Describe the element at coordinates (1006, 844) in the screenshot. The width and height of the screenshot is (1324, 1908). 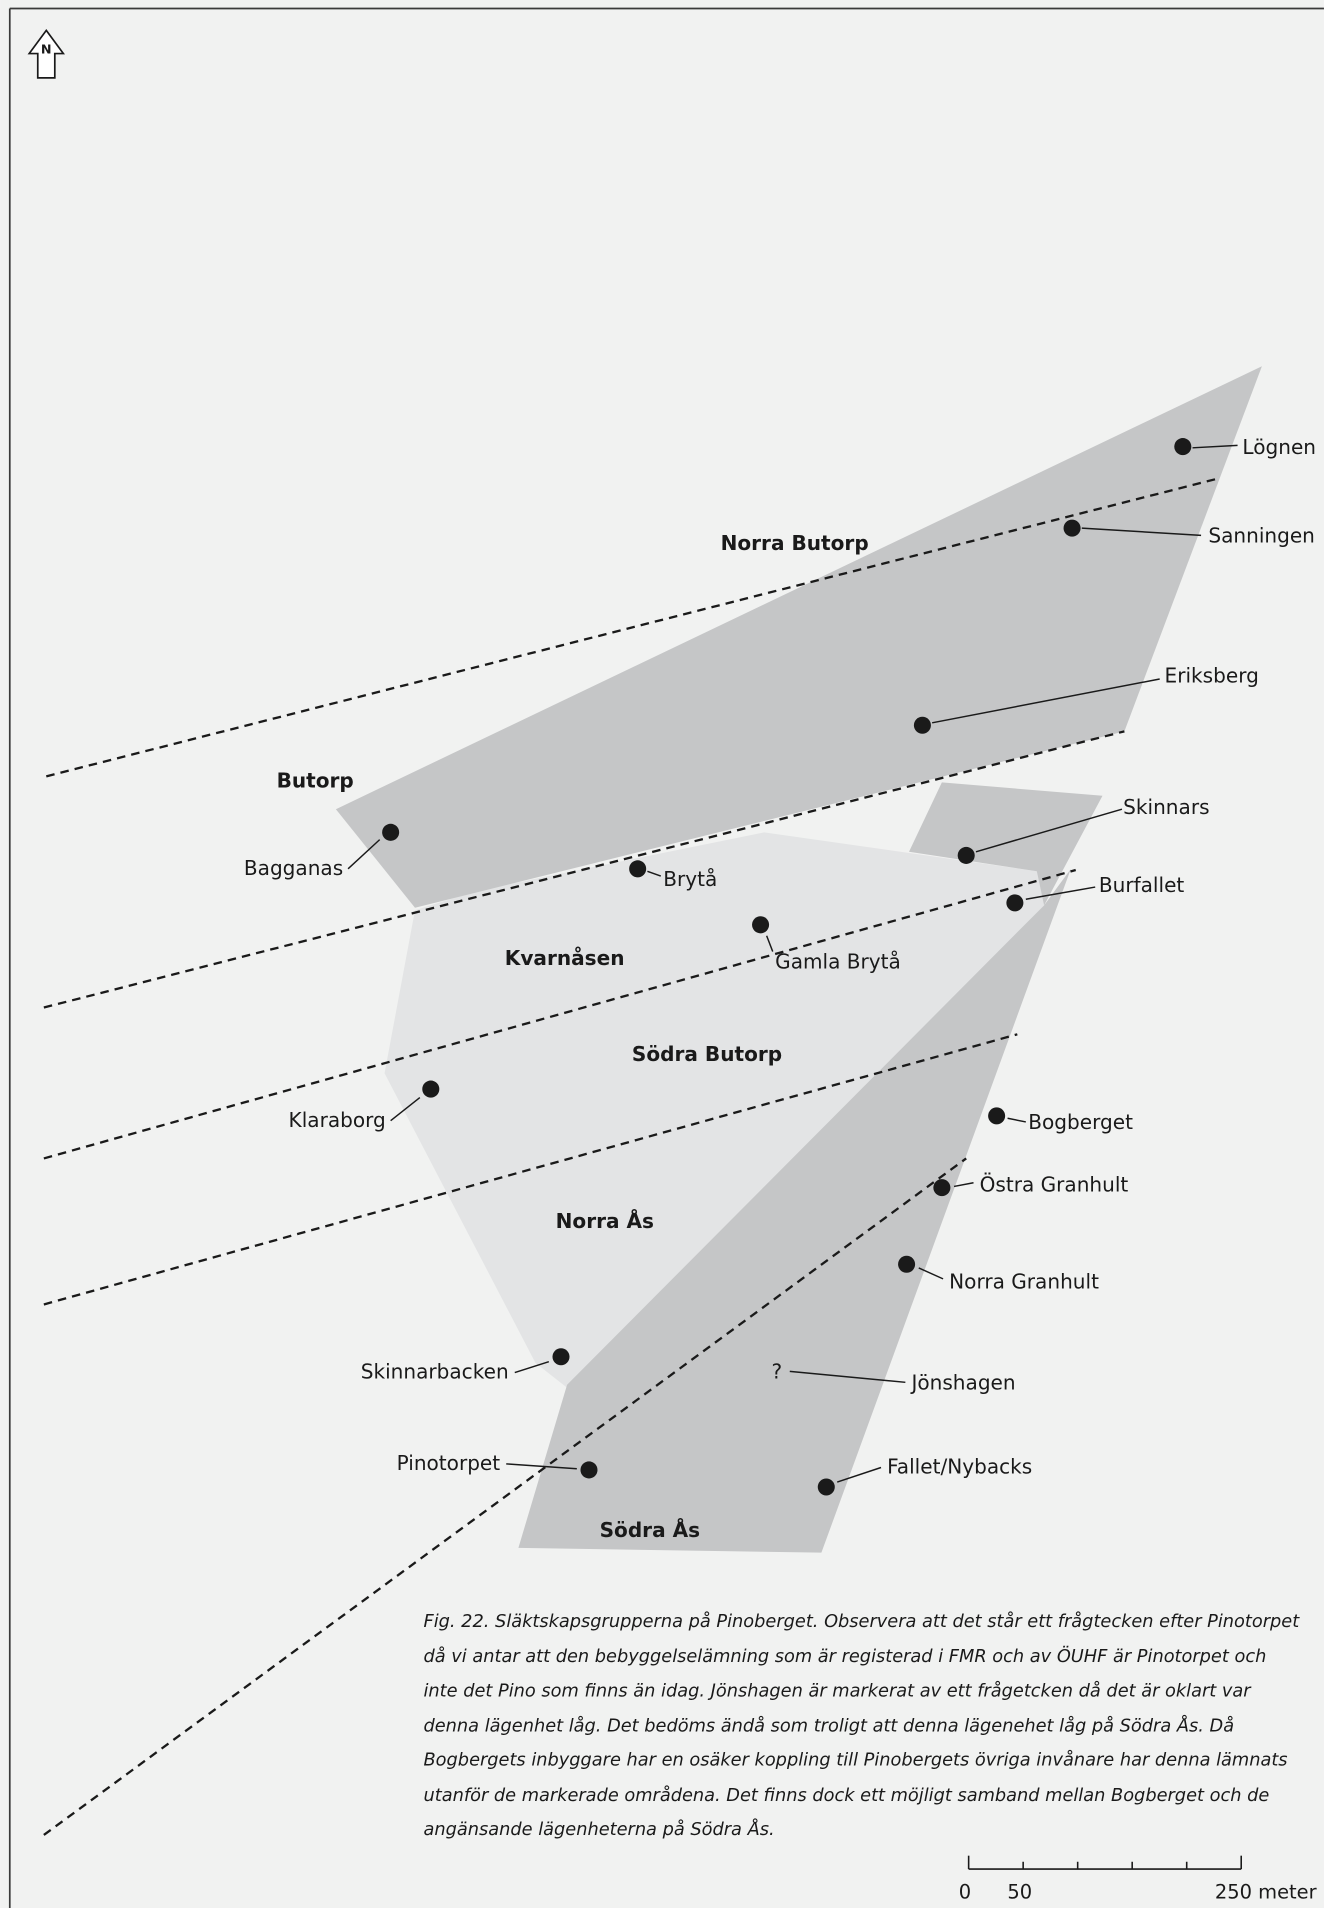
I see `region-bogberget-arm` at that location.